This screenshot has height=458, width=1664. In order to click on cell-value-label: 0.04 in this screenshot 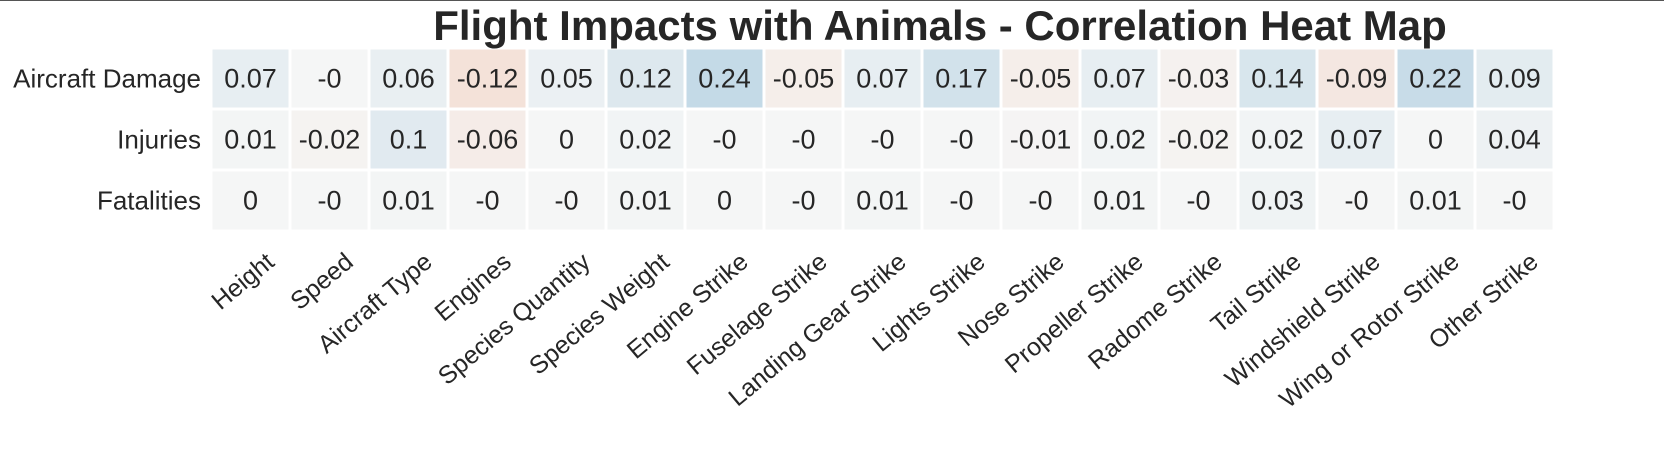, I will do `click(1514, 140)`.